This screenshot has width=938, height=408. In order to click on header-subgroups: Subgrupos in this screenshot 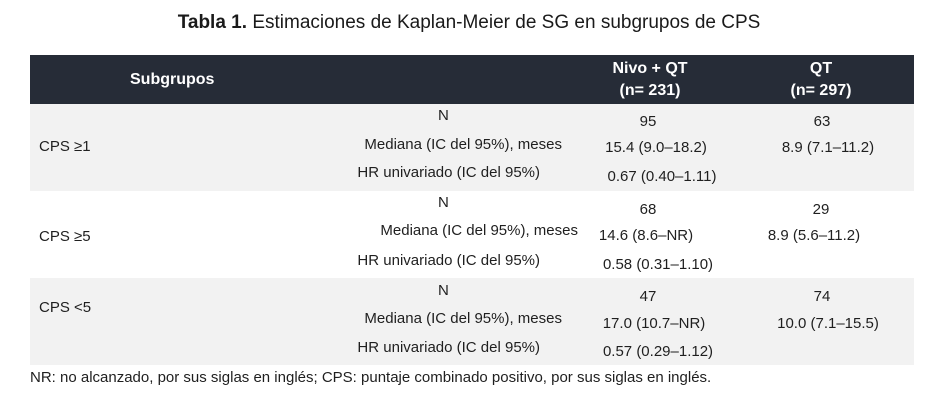, I will do `click(172, 79)`.